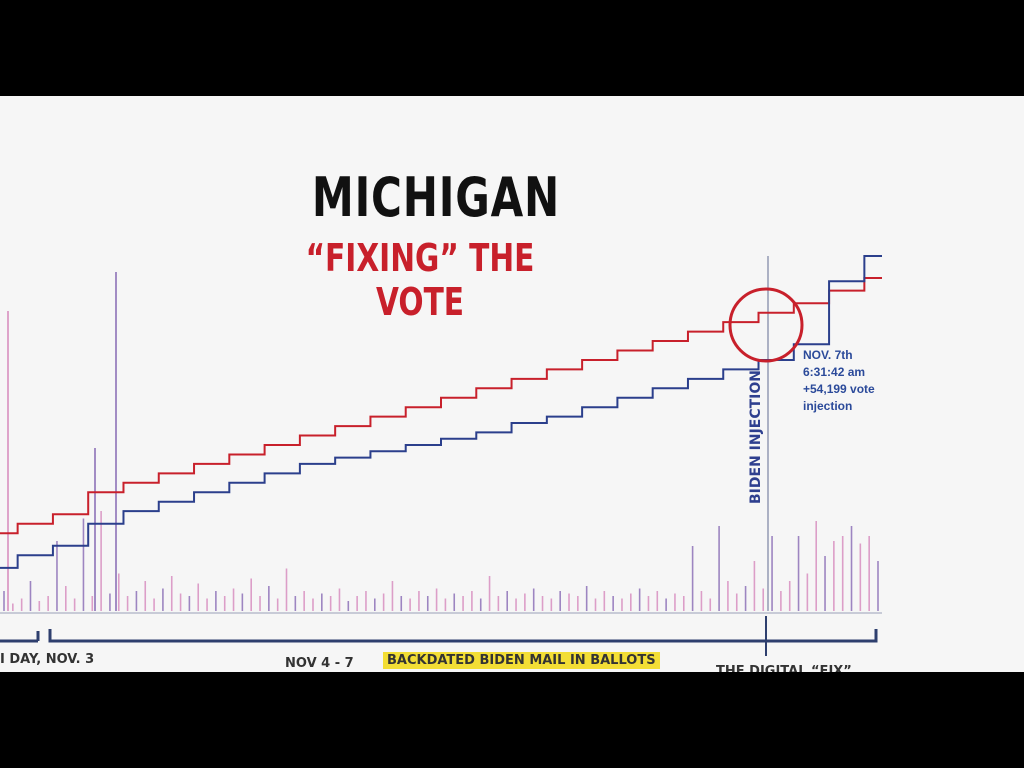 This screenshot has width=1024, height=768. I want to click on biden-injection-label: BIDEN INJECTION, so click(756, 436).